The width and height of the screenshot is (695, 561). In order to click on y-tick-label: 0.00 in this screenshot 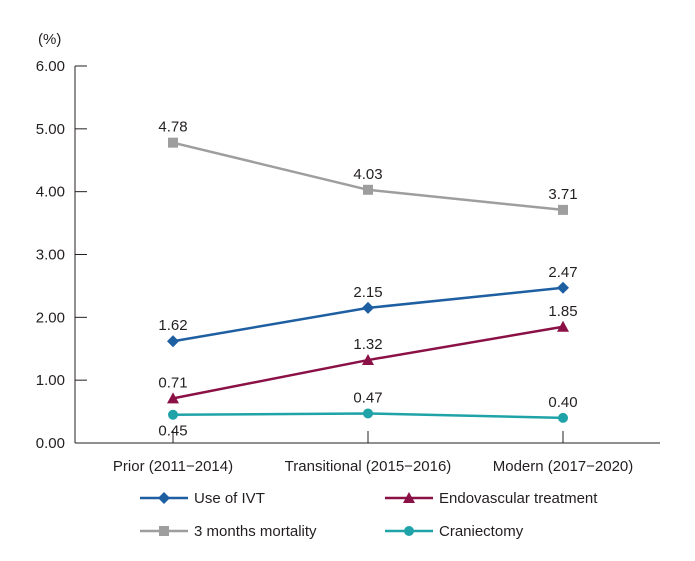, I will do `click(50, 443)`.